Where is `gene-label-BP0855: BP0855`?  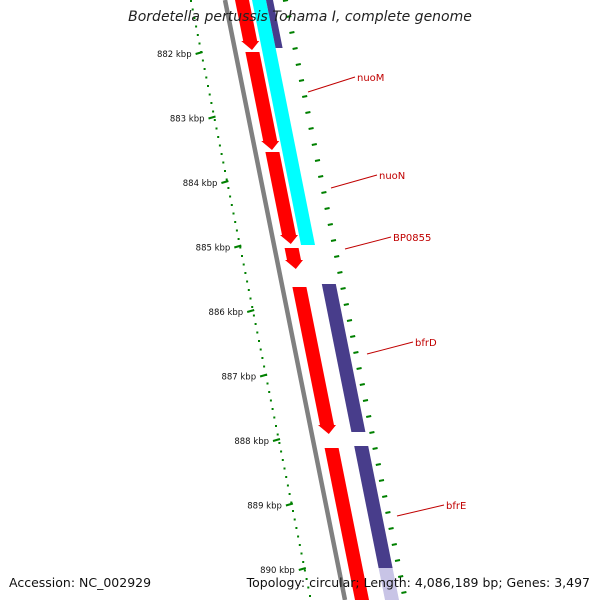 gene-label-BP0855: BP0855 is located at coordinates (412, 238).